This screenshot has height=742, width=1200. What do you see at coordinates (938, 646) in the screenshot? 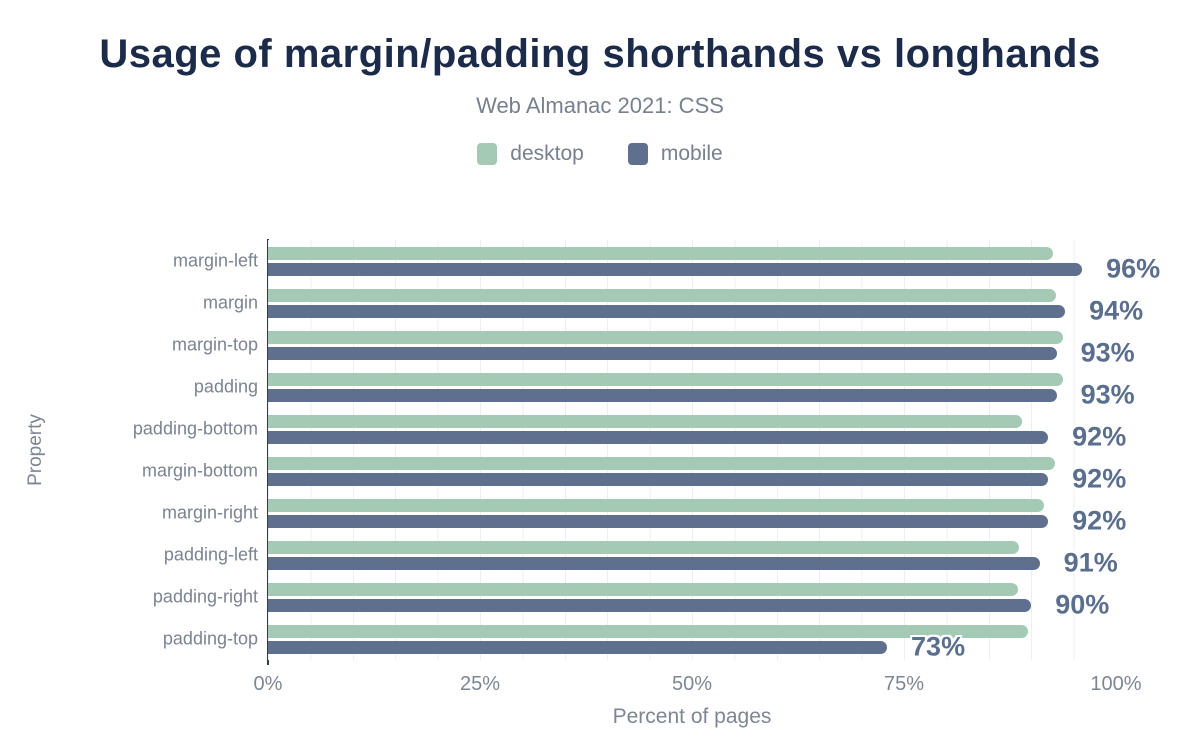
I see `value-label: 73%` at bounding box center [938, 646].